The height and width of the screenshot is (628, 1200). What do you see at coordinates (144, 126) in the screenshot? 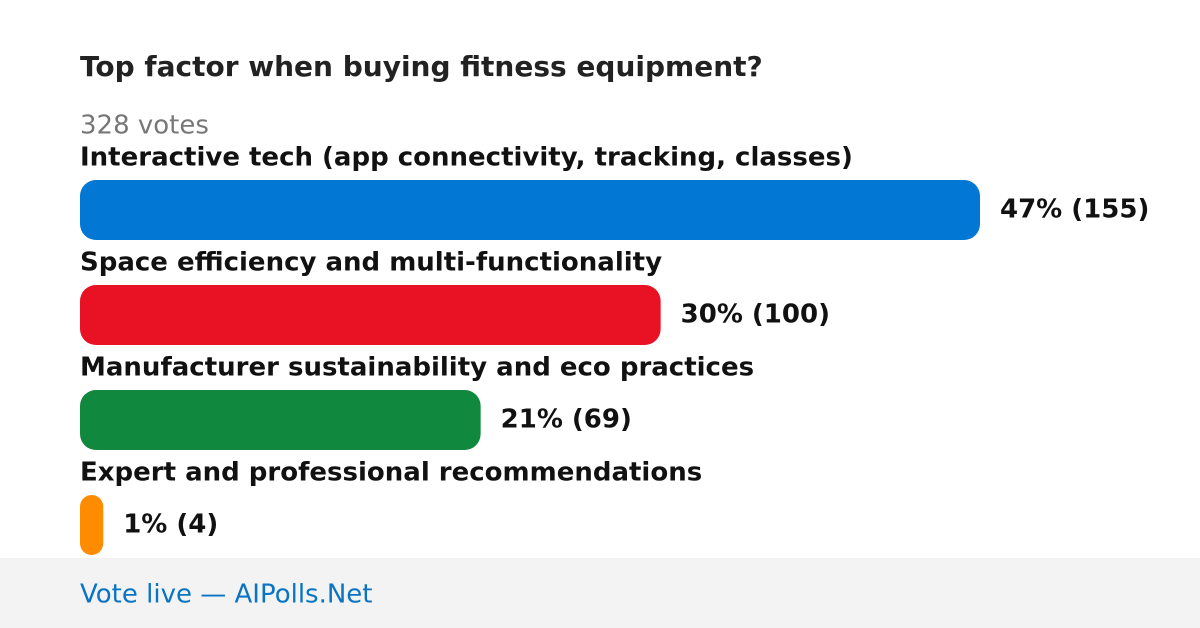
I see `vote-count: 328 votes` at bounding box center [144, 126].